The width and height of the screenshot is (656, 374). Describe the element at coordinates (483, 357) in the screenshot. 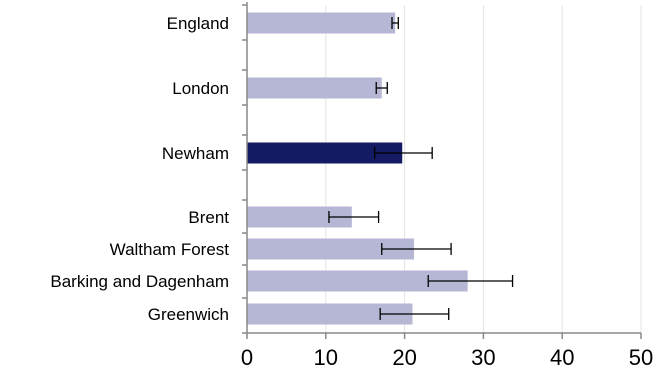

I see `x-tick-label-3: 30` at that location.